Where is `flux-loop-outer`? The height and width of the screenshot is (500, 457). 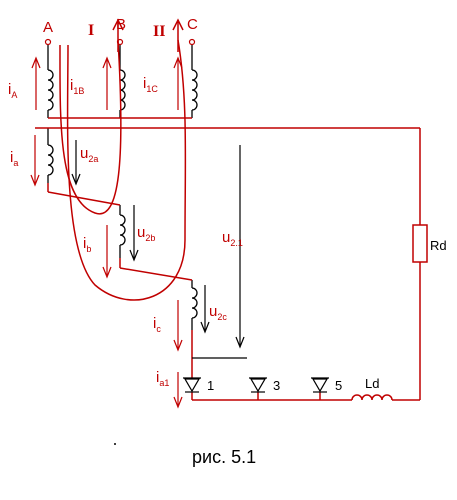 flux-loop-outer is located at coordinates (126, 170).